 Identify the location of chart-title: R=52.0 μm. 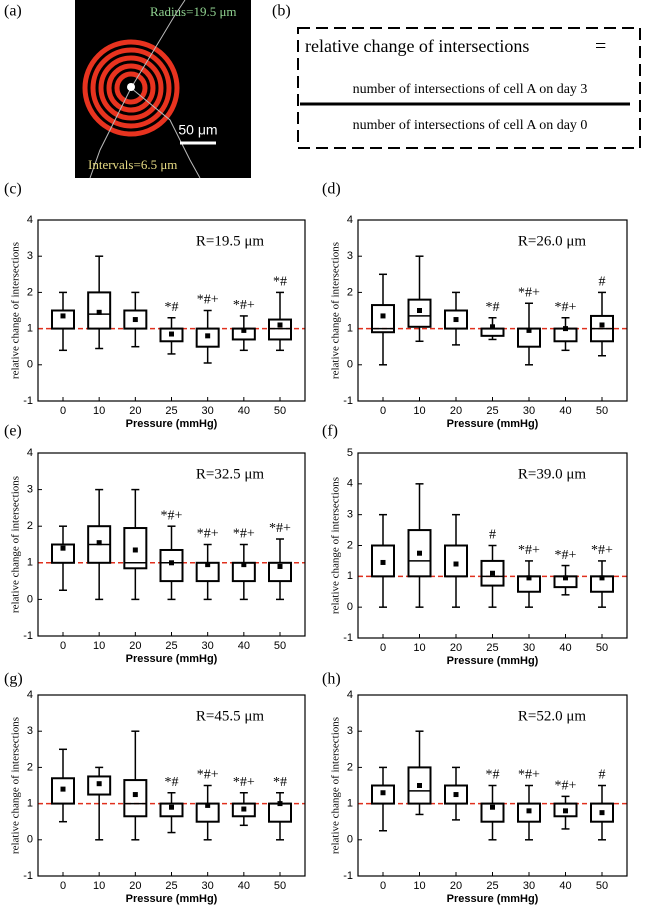
(552, 716).